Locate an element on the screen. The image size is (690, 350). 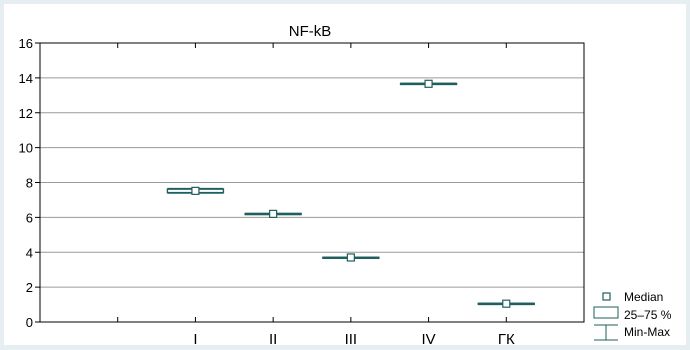
y-tick-label: 8 is located at coordinates (29, 183).